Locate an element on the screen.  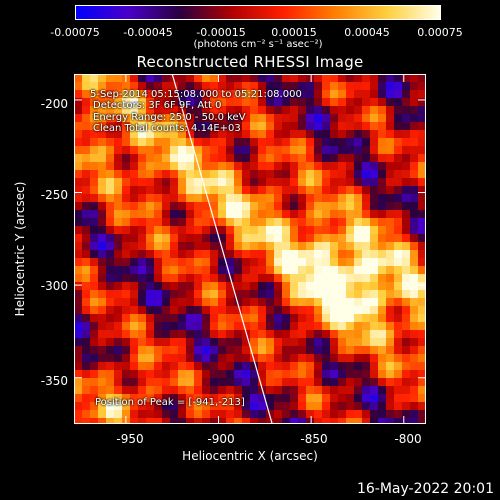
x-axis-label: Heliocentric X (arcsec) is located at coordinates (250, 456).